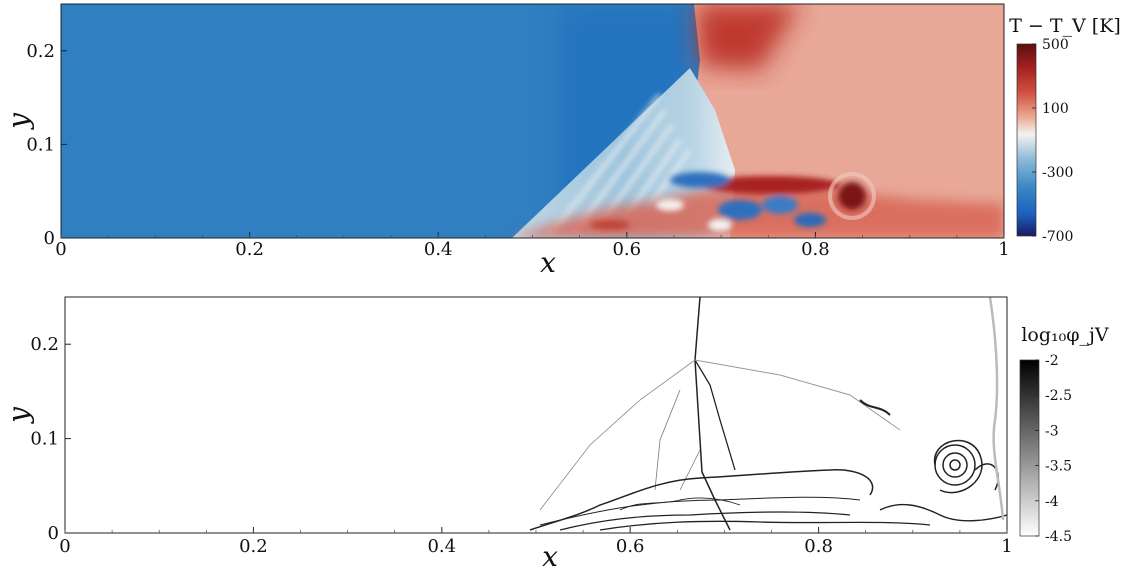  I want to click on colorbar: T − T_V [K] 500 100 -300 -700, so click(1065, 130).